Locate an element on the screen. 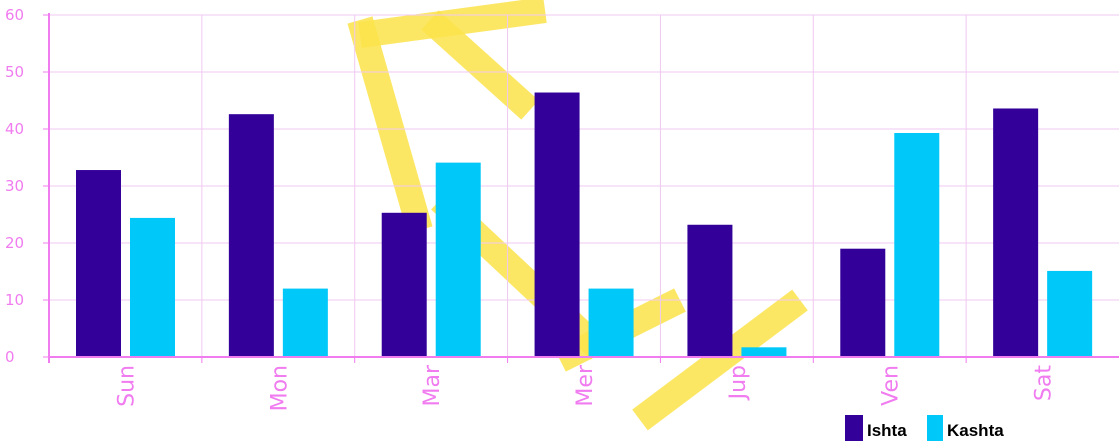  y-tick-label: 20 is located at coordinates (14, 243).